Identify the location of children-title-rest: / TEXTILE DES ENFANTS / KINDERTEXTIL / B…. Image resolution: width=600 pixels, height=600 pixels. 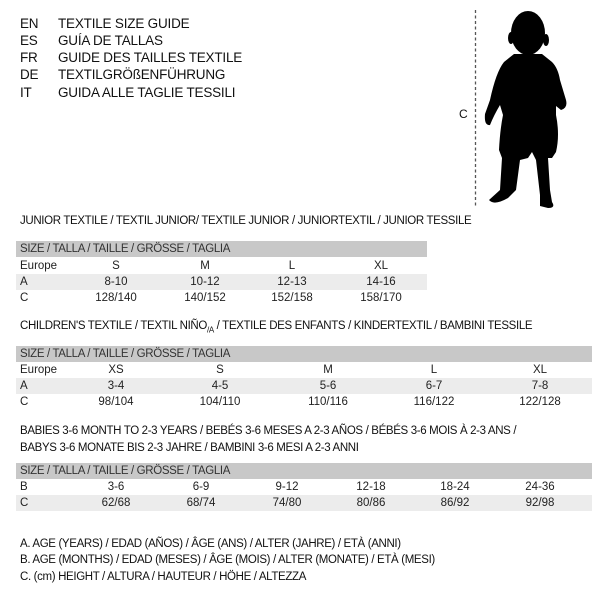
(373, 326).